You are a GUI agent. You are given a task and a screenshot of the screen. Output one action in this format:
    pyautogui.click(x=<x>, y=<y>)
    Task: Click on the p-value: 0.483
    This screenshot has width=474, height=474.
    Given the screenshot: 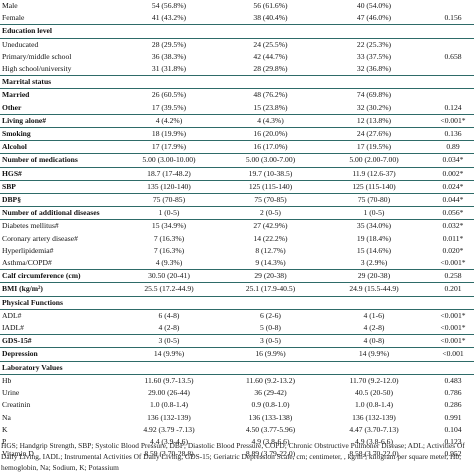 What is the action you would take?
    pyautogui.click(x=449, y=380)
    